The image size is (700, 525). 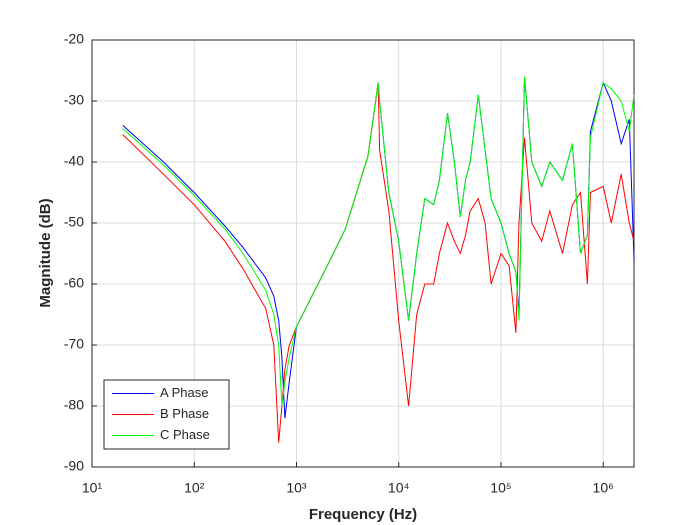 I want to click on y-axis-label: Magnitude (dB), so click(x=45, y=252).